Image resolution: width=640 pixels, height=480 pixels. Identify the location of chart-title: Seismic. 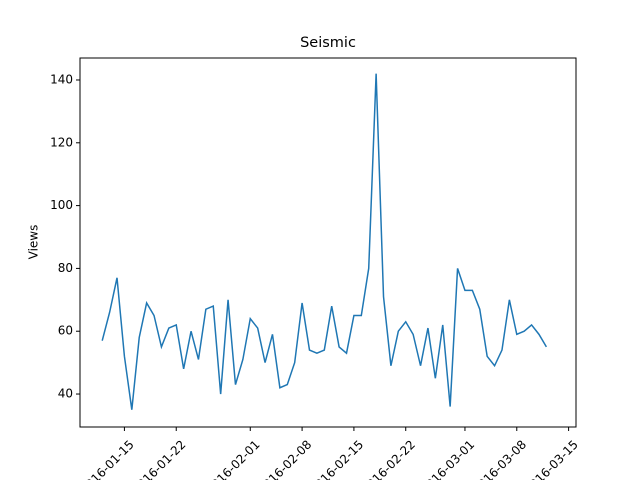
(328, 43).